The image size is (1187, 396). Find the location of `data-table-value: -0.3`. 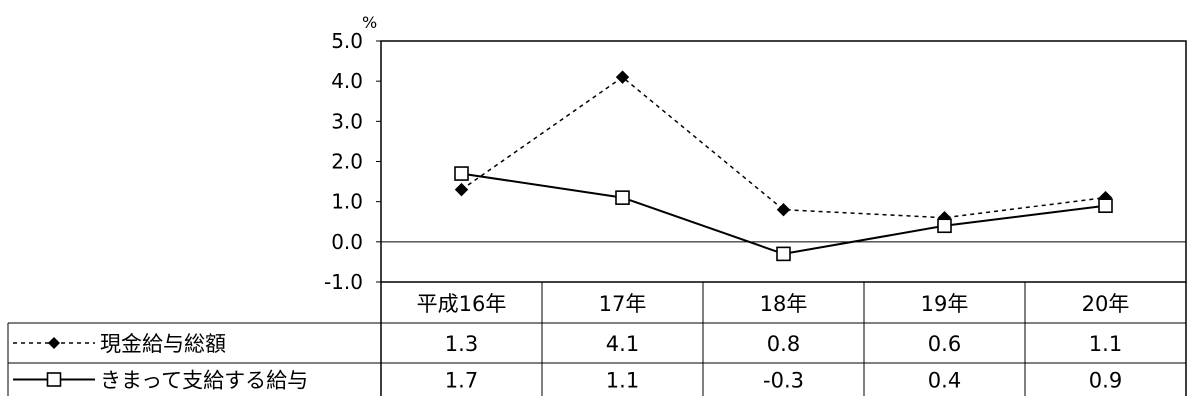

data-table-value: -0.3 is located at coordinates (783, 381).